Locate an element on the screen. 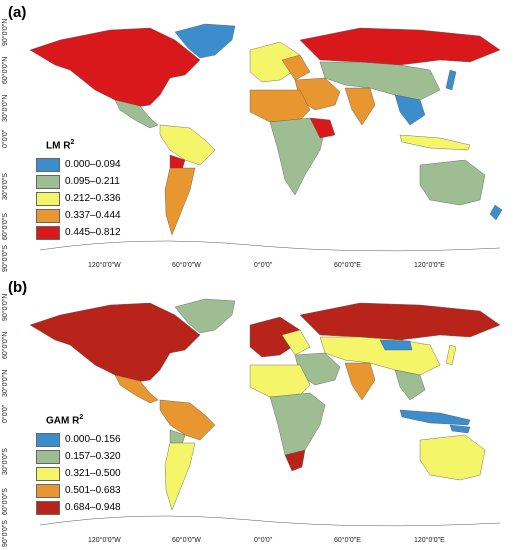 Image resolution: width=519 pixels, height=550 pixels. new-guinea-region is located at coordinates (460, 429).